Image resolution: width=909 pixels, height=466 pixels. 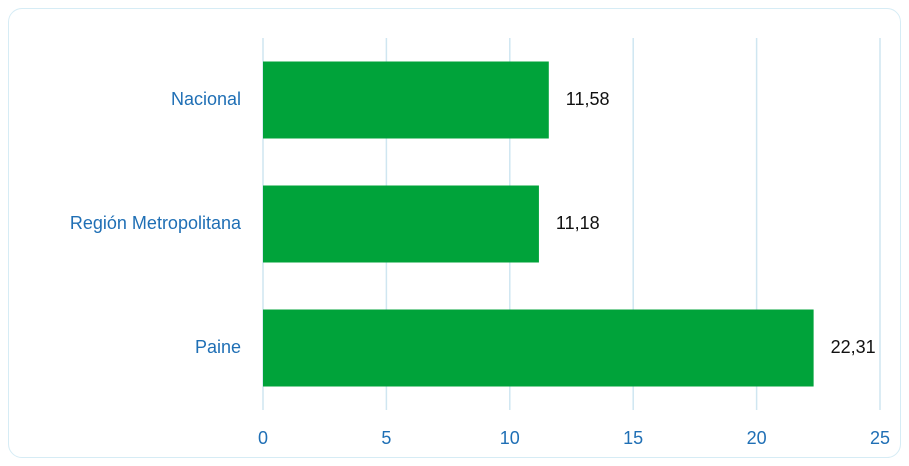 What do you see at coordinates (880, 438) in the screenshot?
I see `x-tick-label-25: 25` at bounding box center [880, 438].